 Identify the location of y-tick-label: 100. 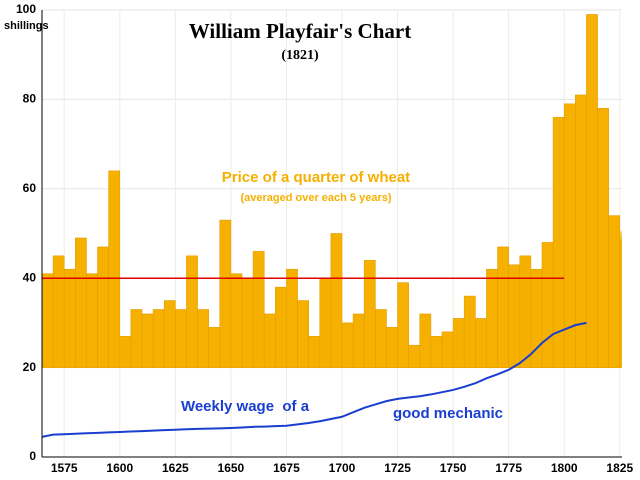
(26, 9).